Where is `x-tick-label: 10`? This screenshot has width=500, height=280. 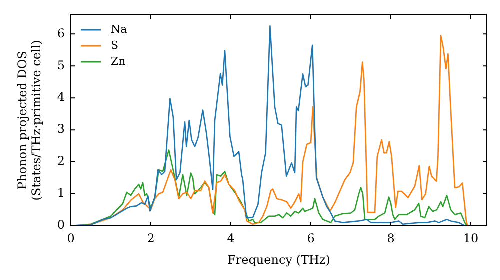
x-tick-label: 10 is located at coordinates (471, 238).